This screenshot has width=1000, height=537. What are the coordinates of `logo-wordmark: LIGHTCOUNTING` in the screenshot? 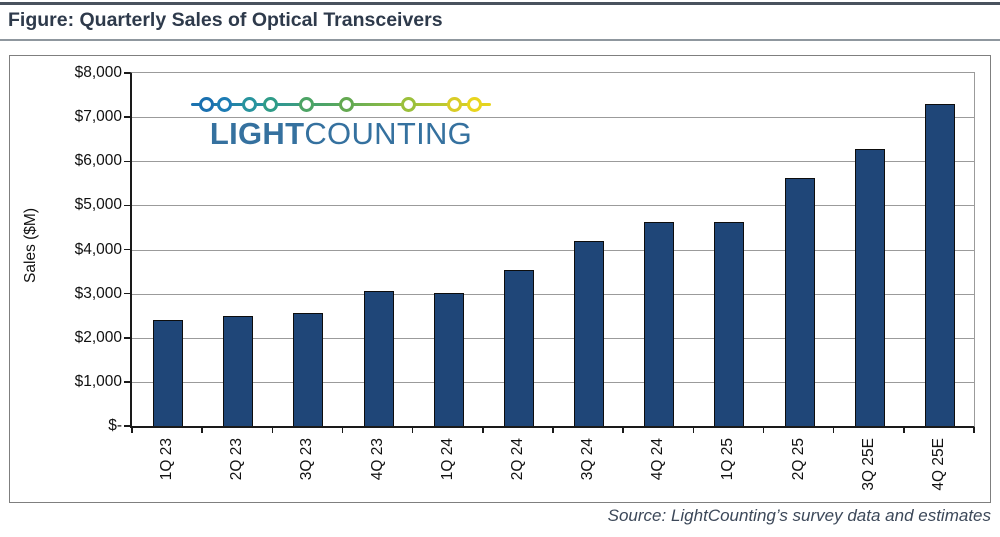 It's located at (341, 134).